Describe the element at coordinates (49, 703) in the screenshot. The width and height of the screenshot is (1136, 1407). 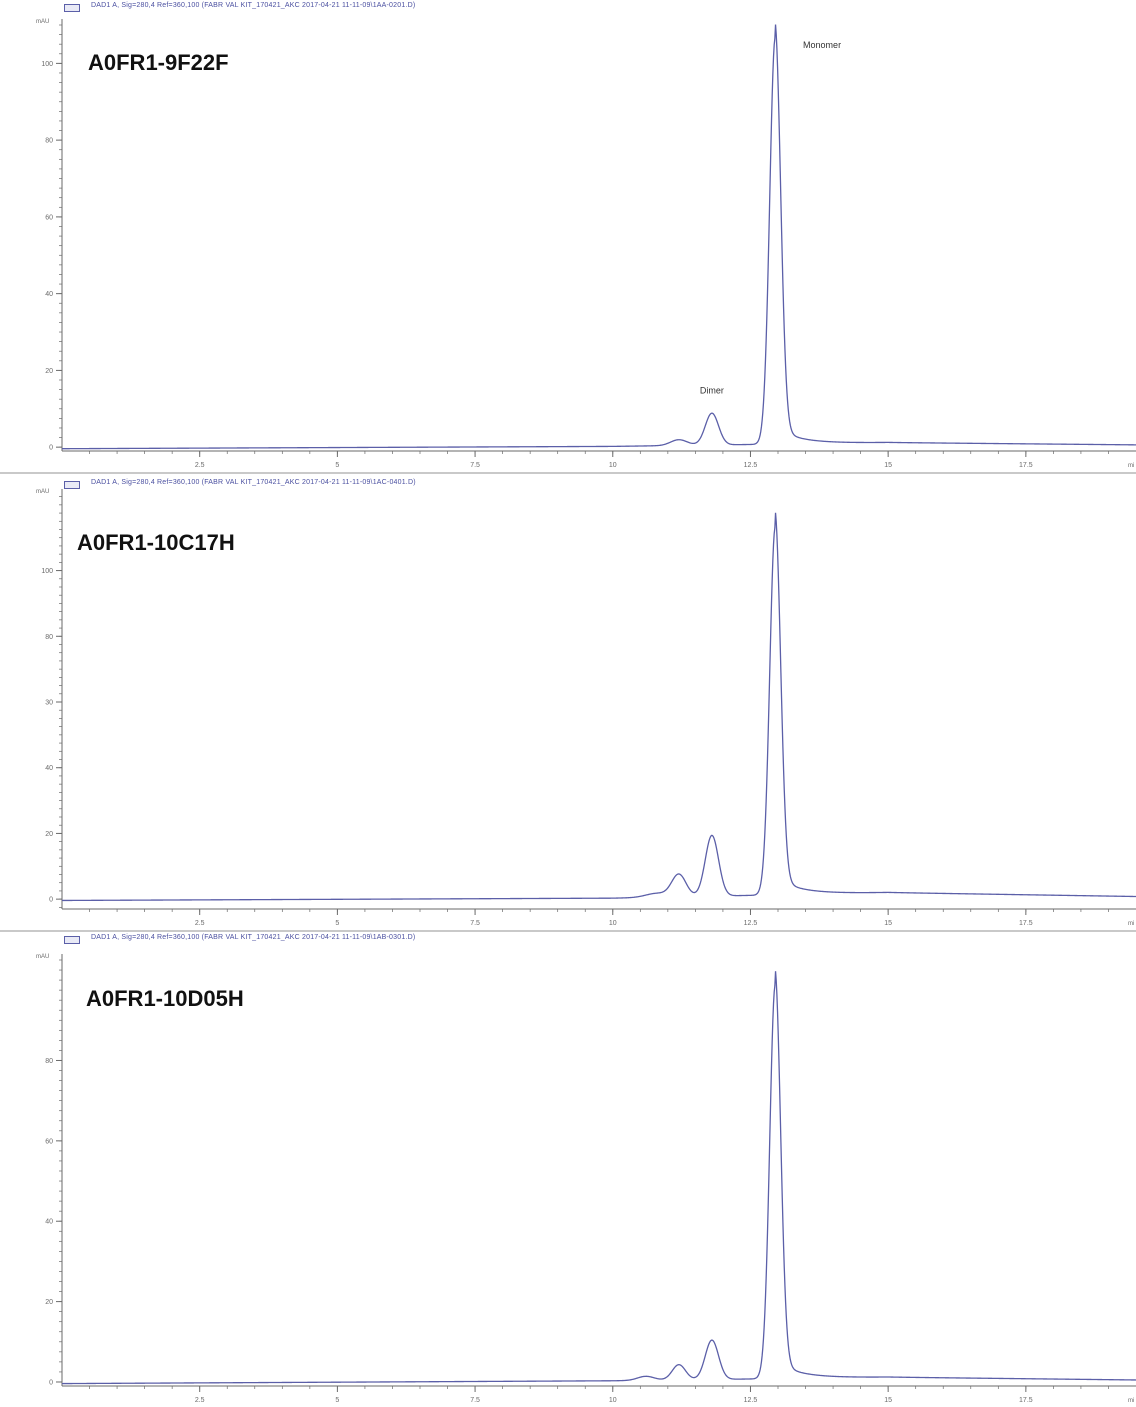
I see `y-tick-label: 30` at that location.